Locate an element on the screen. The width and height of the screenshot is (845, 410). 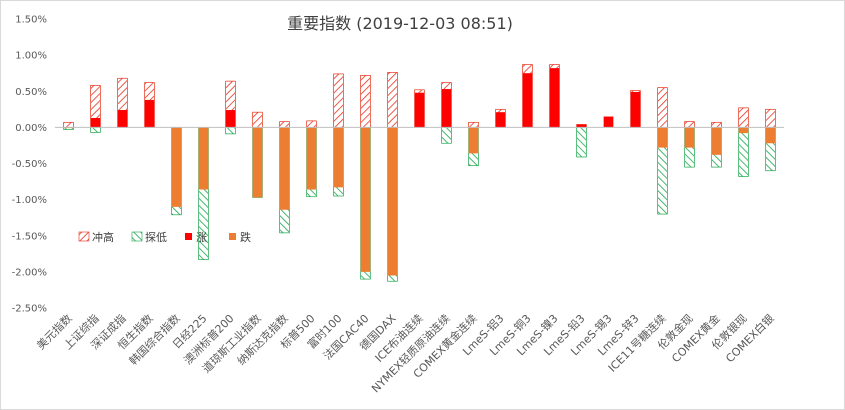
legend-label-low: 探低 is located at coordinates (156, 237).